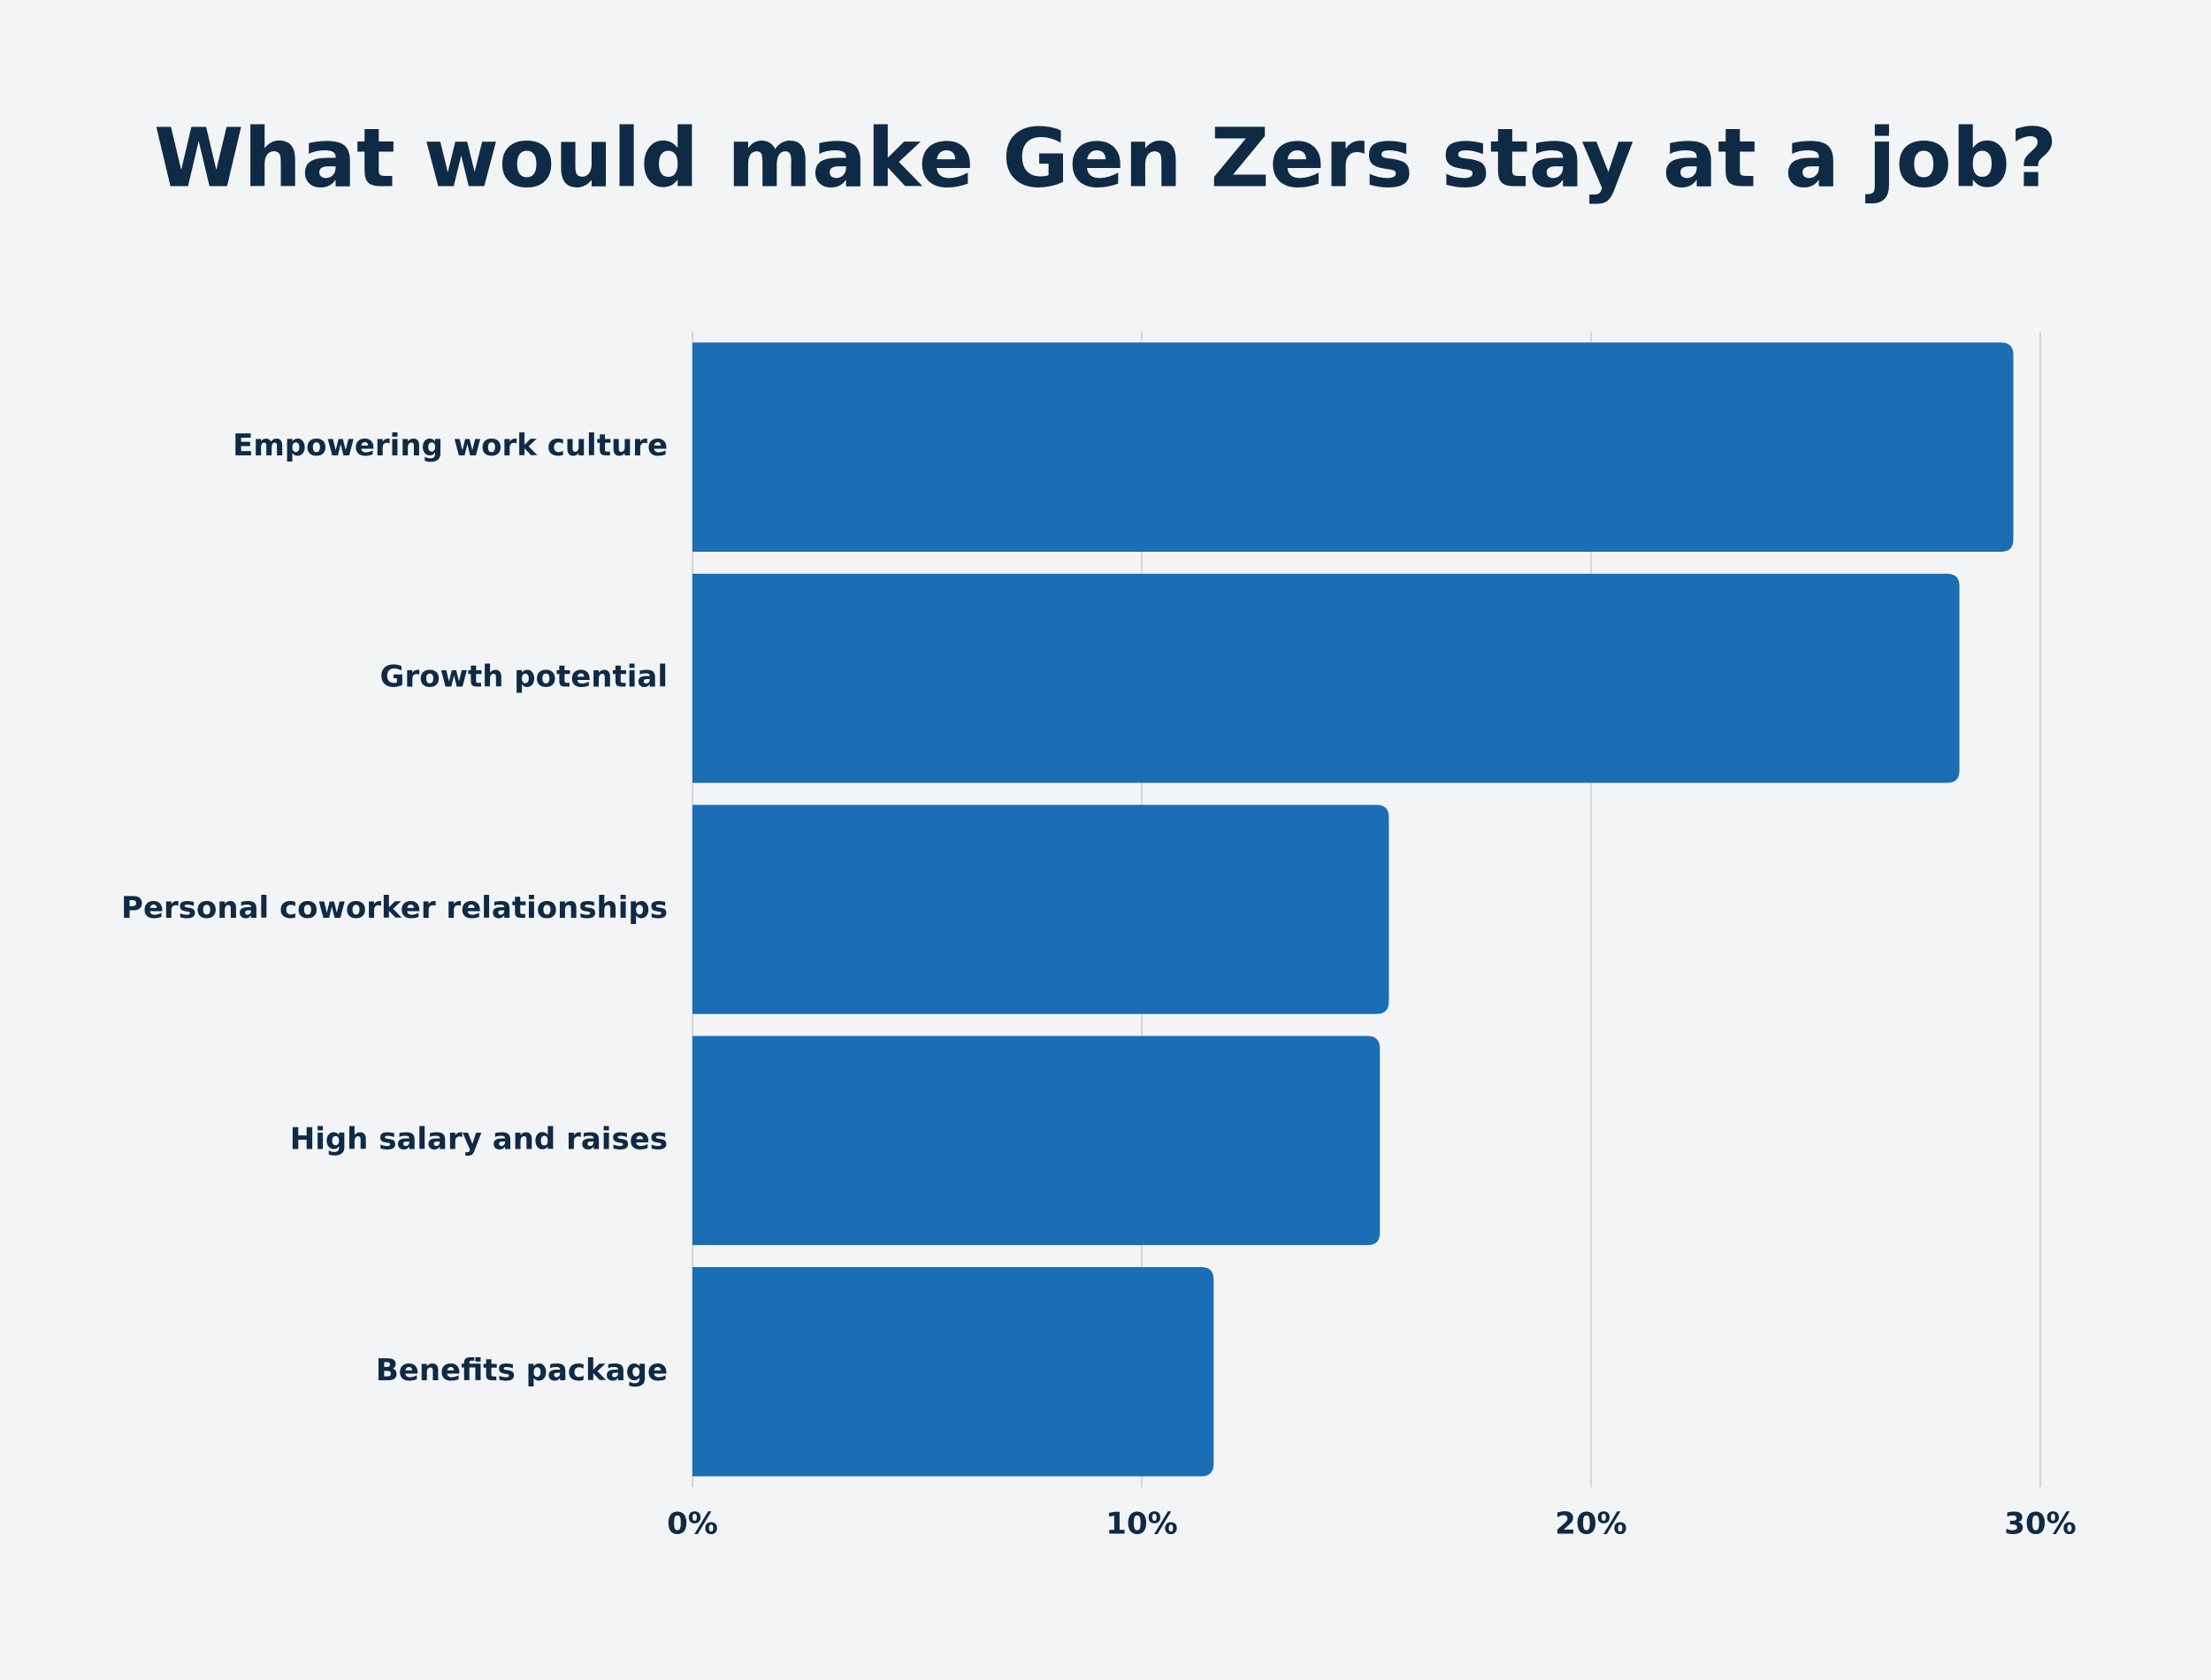 Image resolution: width=2211 pixels, height=1680 pixels. Describe the element at coordinates (1590, 1524) in the screenshot. I see `x-tick-label: 20%` at that location.